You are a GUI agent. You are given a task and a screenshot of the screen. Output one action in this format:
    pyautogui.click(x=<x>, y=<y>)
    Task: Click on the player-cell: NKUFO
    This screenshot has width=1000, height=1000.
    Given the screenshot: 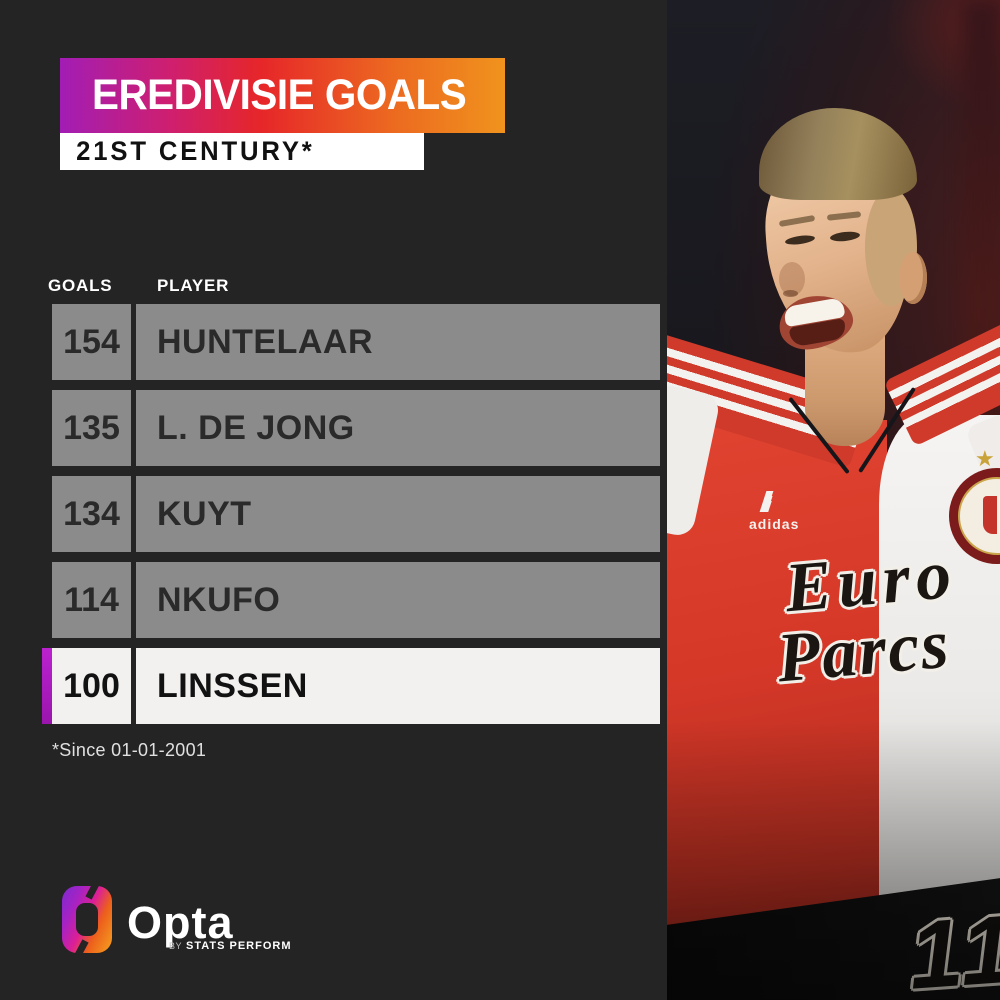 What is the action you would take?
    pyautogui.click(x=398, y=600)
    